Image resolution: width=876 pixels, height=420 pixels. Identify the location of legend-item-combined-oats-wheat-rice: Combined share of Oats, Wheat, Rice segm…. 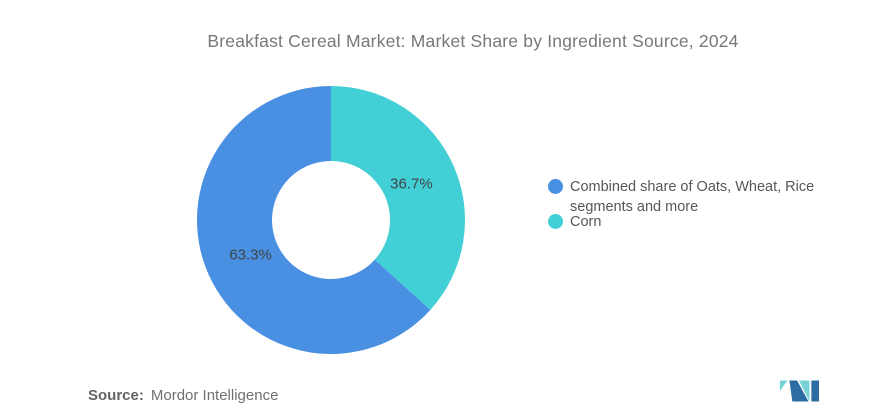
(685, 197).